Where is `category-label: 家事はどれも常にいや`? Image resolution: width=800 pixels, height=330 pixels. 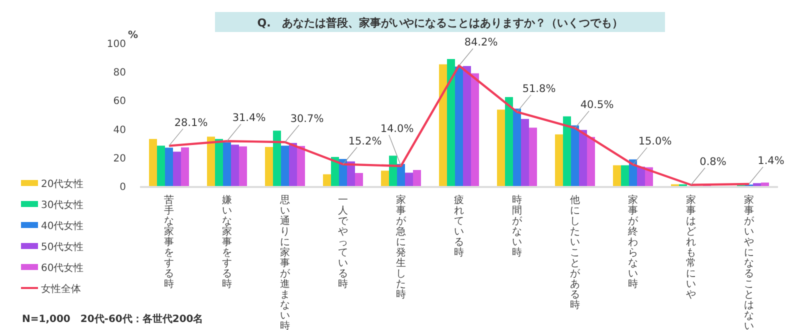
category-label: 家事はどれも常にいや is located at coordinates (691, 247).